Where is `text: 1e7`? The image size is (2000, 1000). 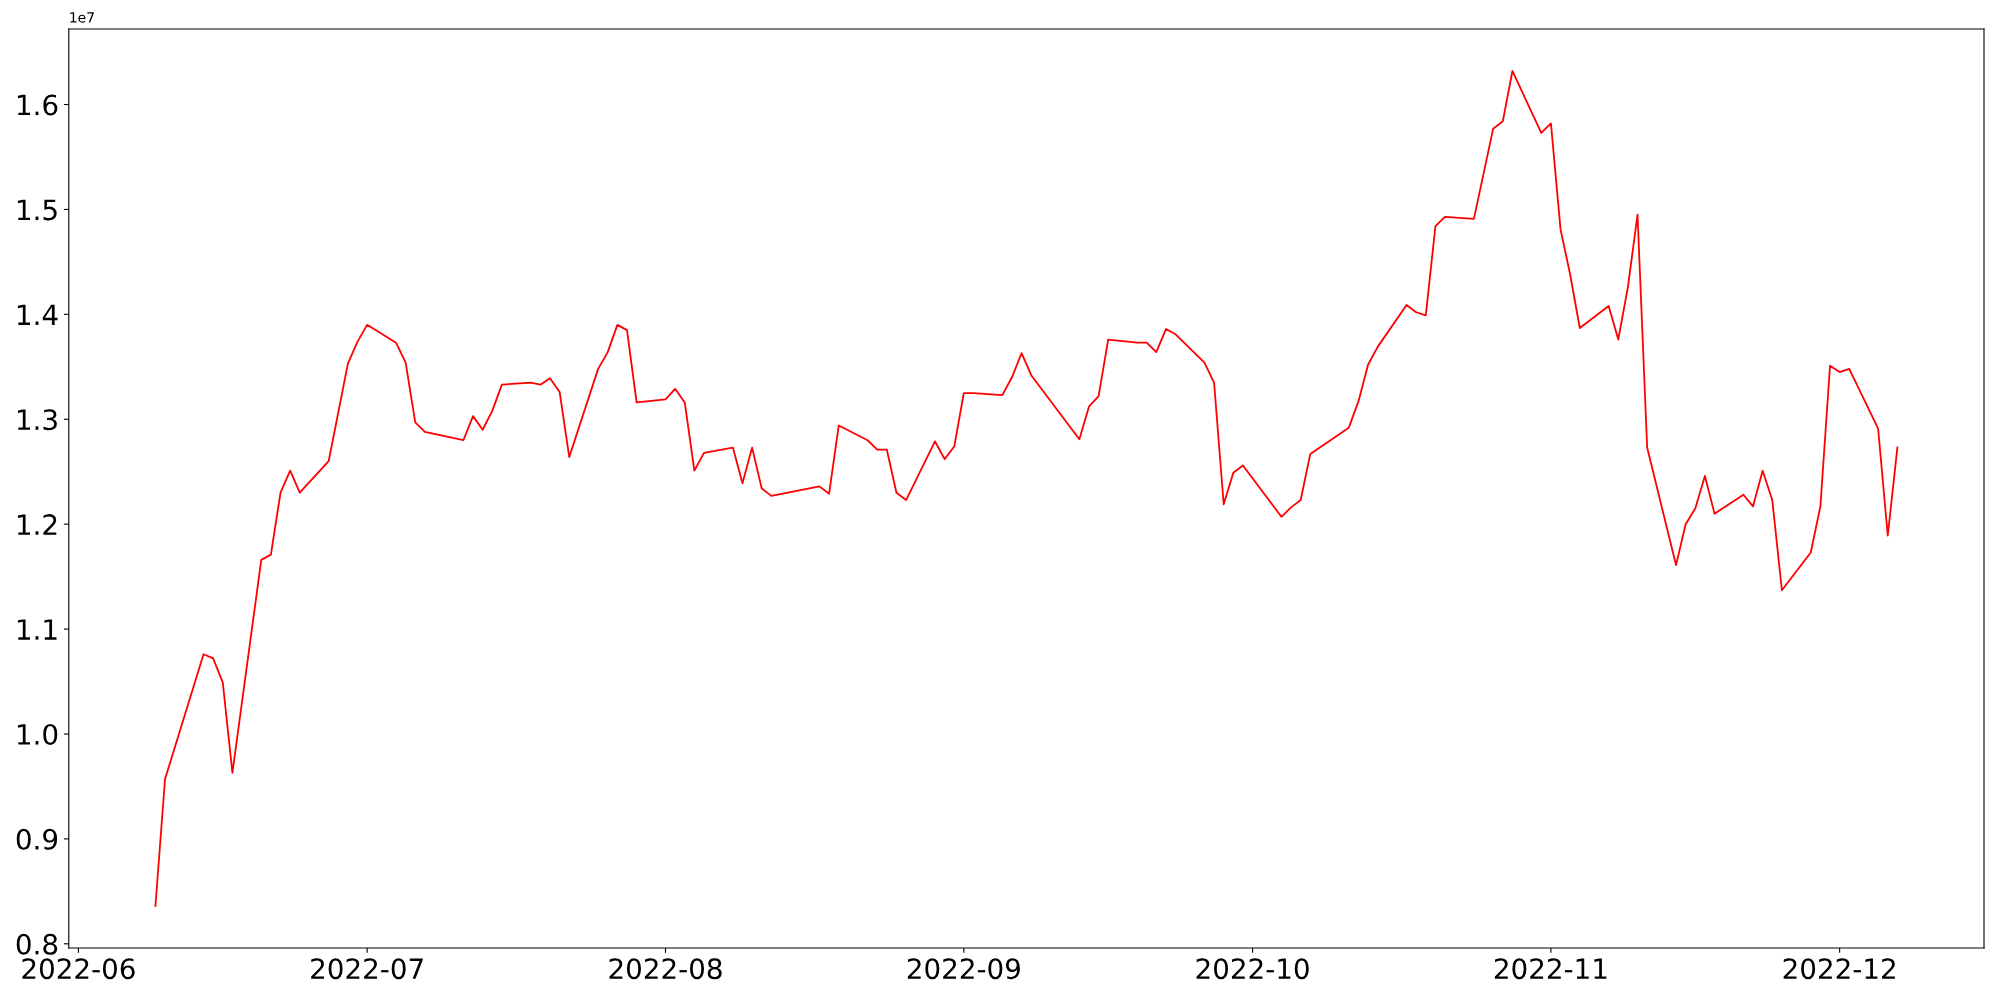 text: 1e7 is located at coordinates (82, 17).